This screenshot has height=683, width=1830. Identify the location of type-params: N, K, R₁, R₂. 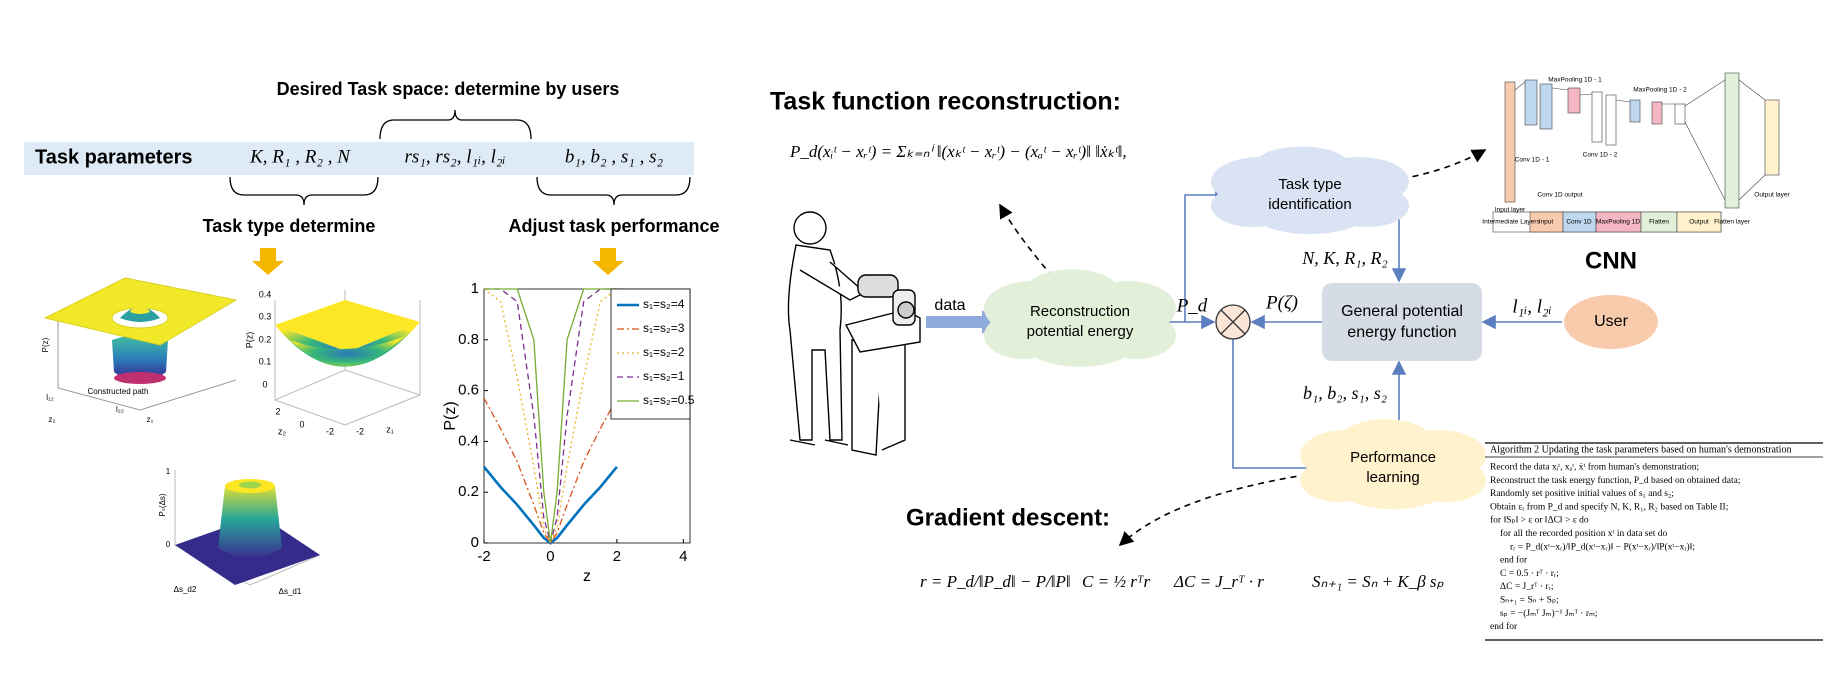
(1344, 258).